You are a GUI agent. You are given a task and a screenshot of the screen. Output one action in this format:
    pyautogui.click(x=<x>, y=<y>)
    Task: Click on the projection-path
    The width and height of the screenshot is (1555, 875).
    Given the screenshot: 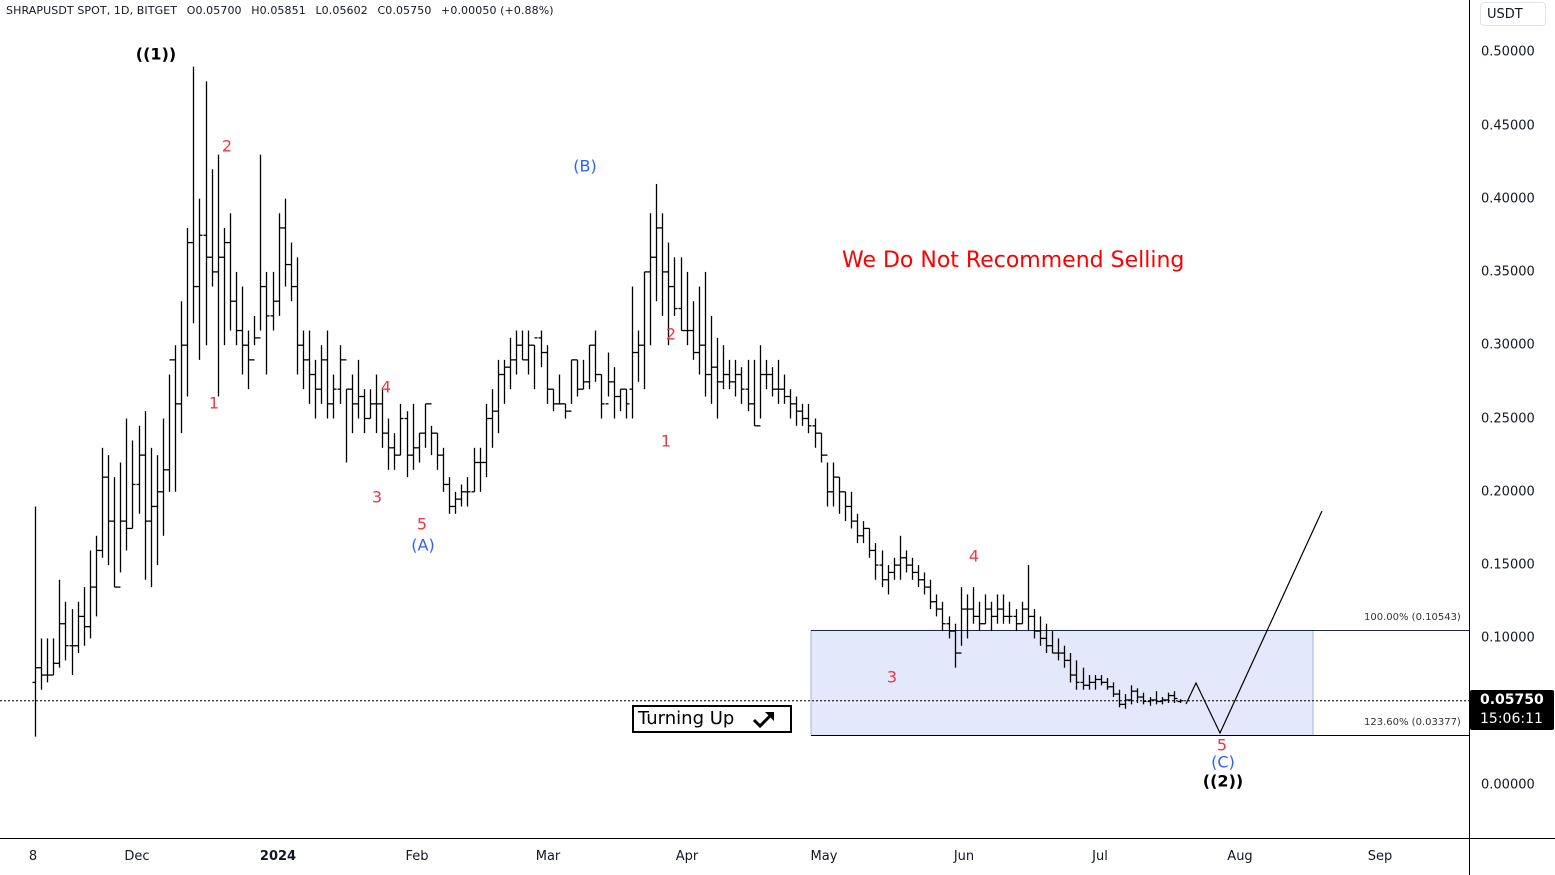 What is the action you would take?
    pyautogui.click(x=1254, y=622)
    